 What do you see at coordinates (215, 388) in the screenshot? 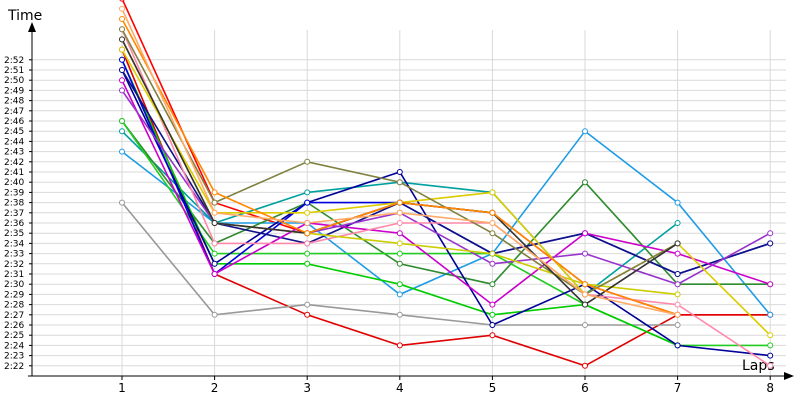
I see `x-tick-label: 2` at bounding box center [215, 388].